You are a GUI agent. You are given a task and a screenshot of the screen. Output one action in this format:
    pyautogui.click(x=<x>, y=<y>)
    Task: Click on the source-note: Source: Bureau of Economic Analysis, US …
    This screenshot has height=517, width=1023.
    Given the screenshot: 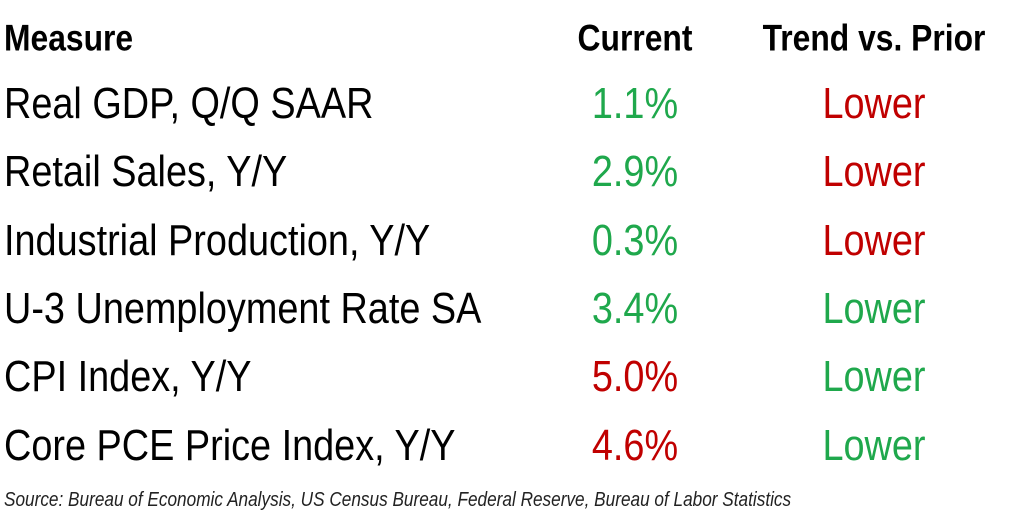 What is the action you would take?
    pyautogui.click(x=398, y=500)
    